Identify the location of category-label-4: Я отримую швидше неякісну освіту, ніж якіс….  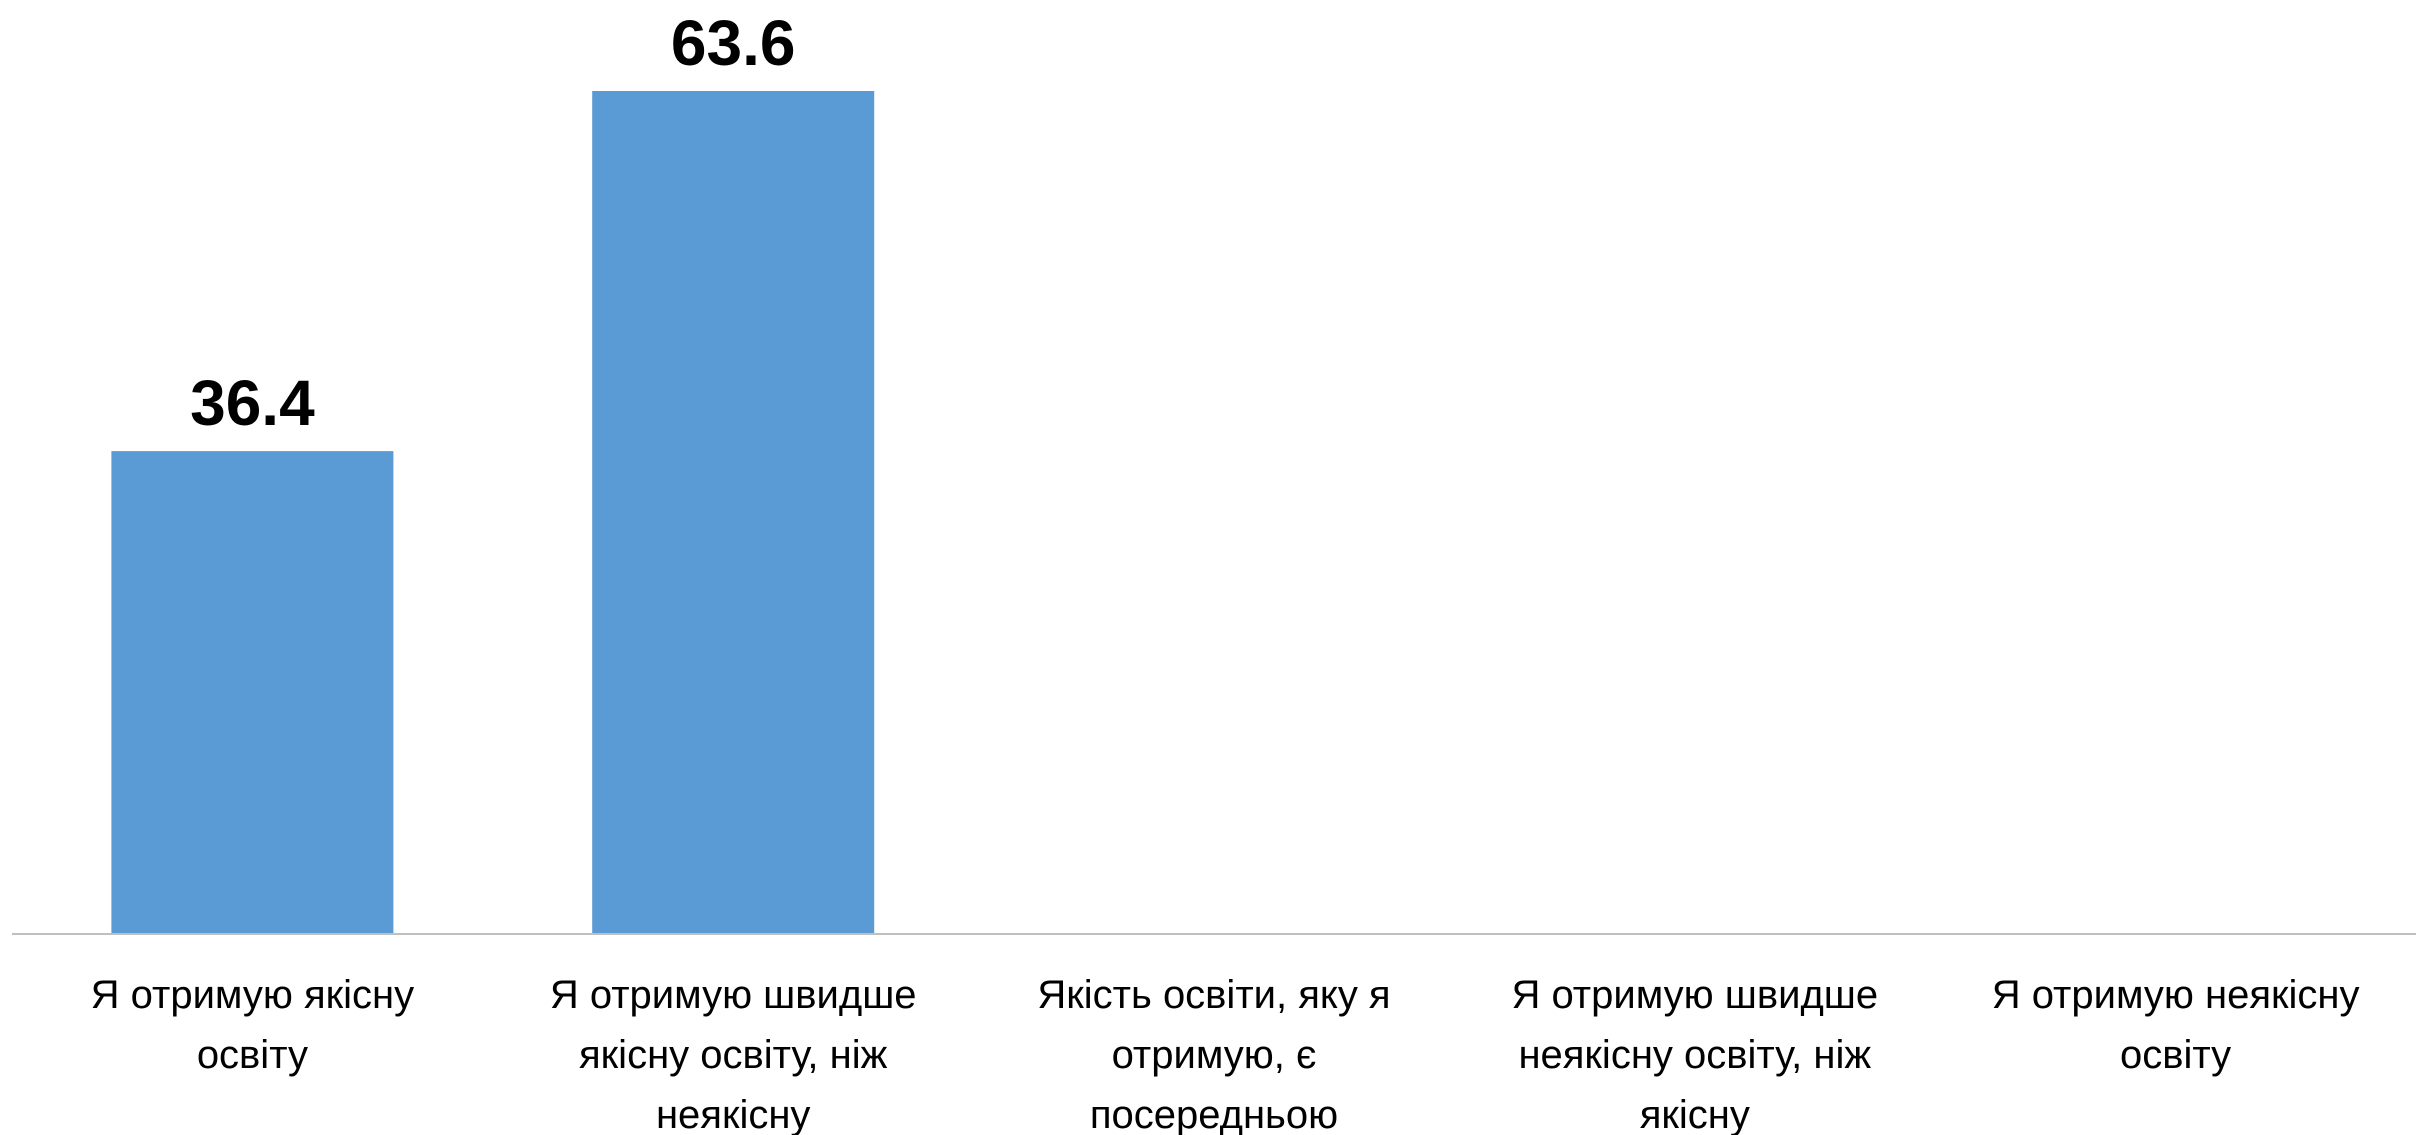
(1694, 1054).